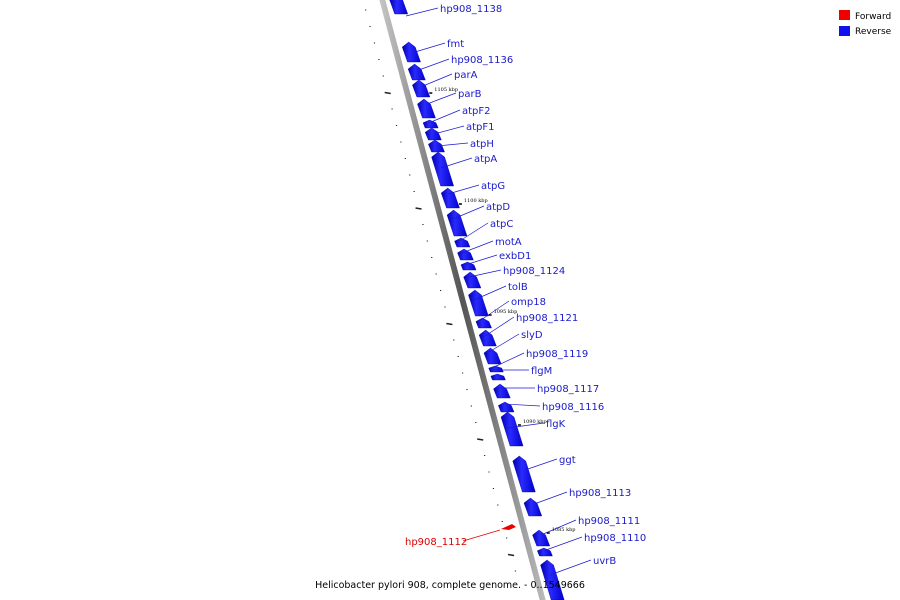 The height and width of the screenshot is (600, 900). What do you see at coordinates (498, 207) in the screenshot?
I see `gene-label-atpD: atpD` at bounding box center [498, 207].